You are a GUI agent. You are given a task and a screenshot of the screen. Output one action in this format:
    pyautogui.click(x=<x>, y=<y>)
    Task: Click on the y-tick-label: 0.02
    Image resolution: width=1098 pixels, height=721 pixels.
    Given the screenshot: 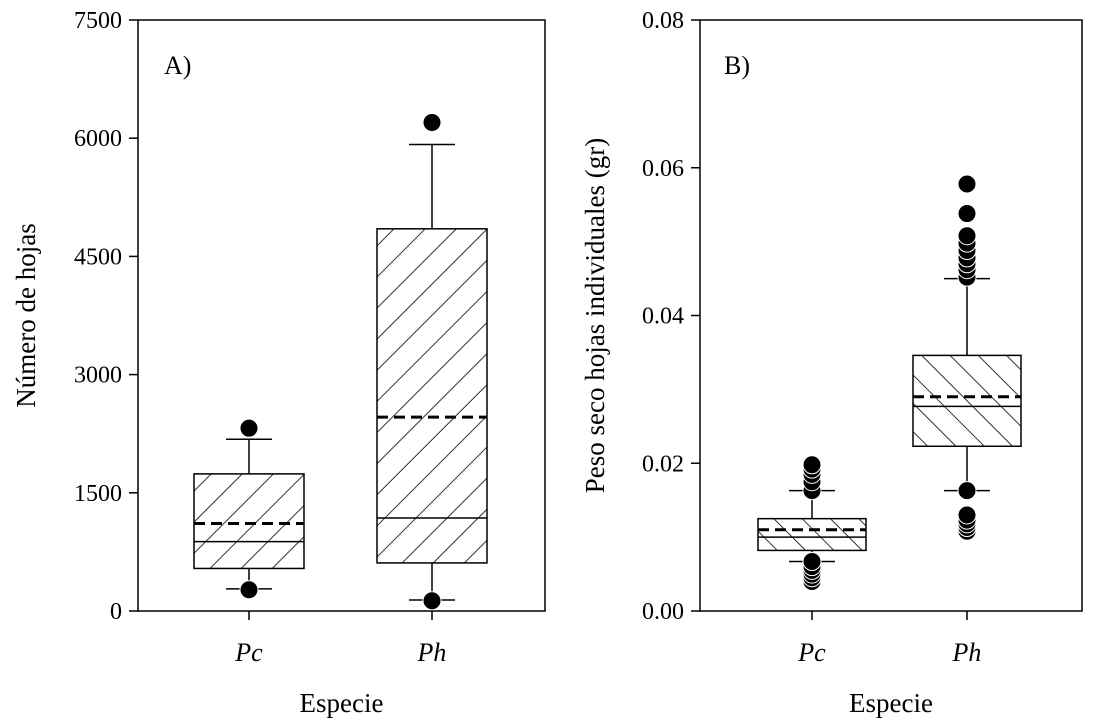 What is the action you would take?
    pyautogui.click(x=663, y=464)
    